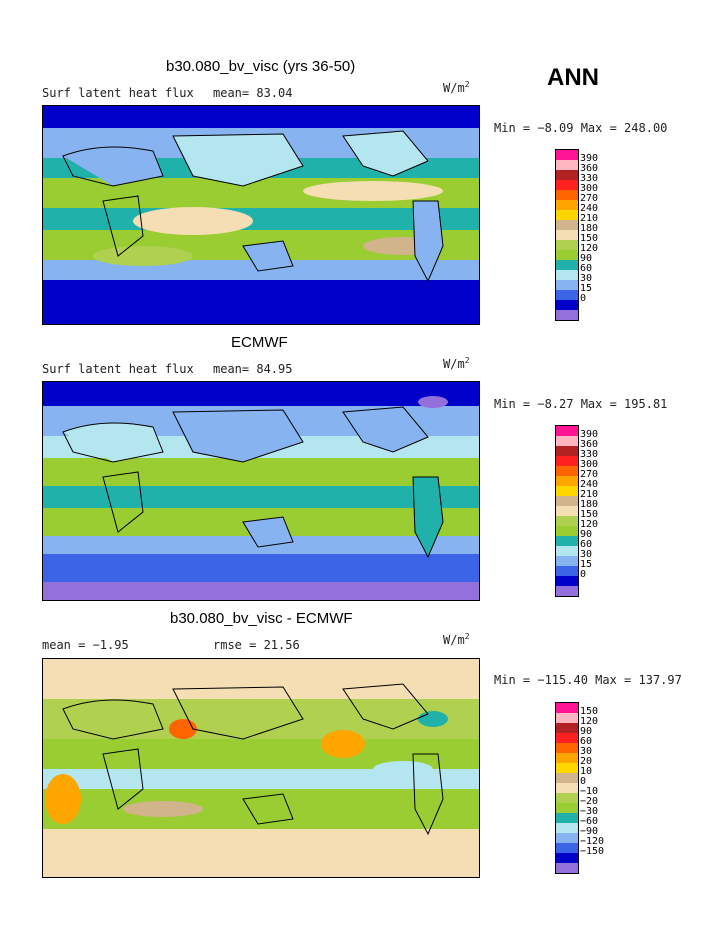 This screenshot has width=723, height=935. I want to click on panel3-minmax: Min = −115.40 Max = 137.97, so click(588, 680).